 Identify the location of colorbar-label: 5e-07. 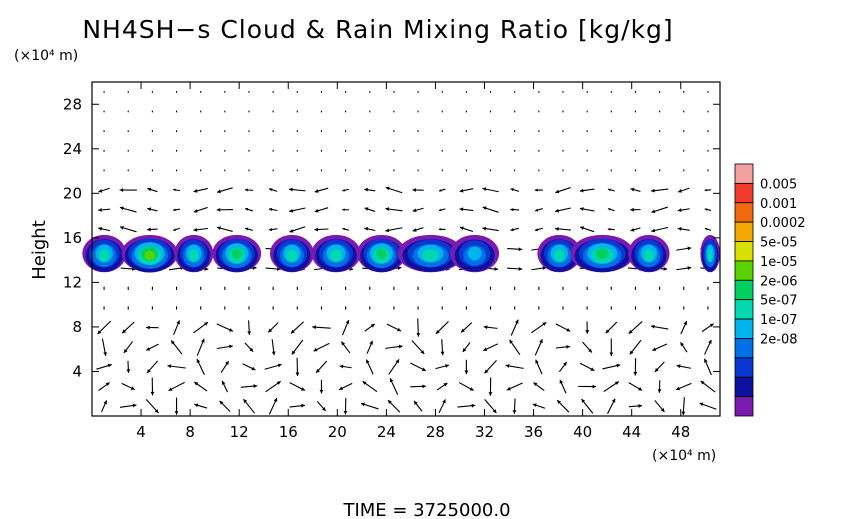
(779, 301).